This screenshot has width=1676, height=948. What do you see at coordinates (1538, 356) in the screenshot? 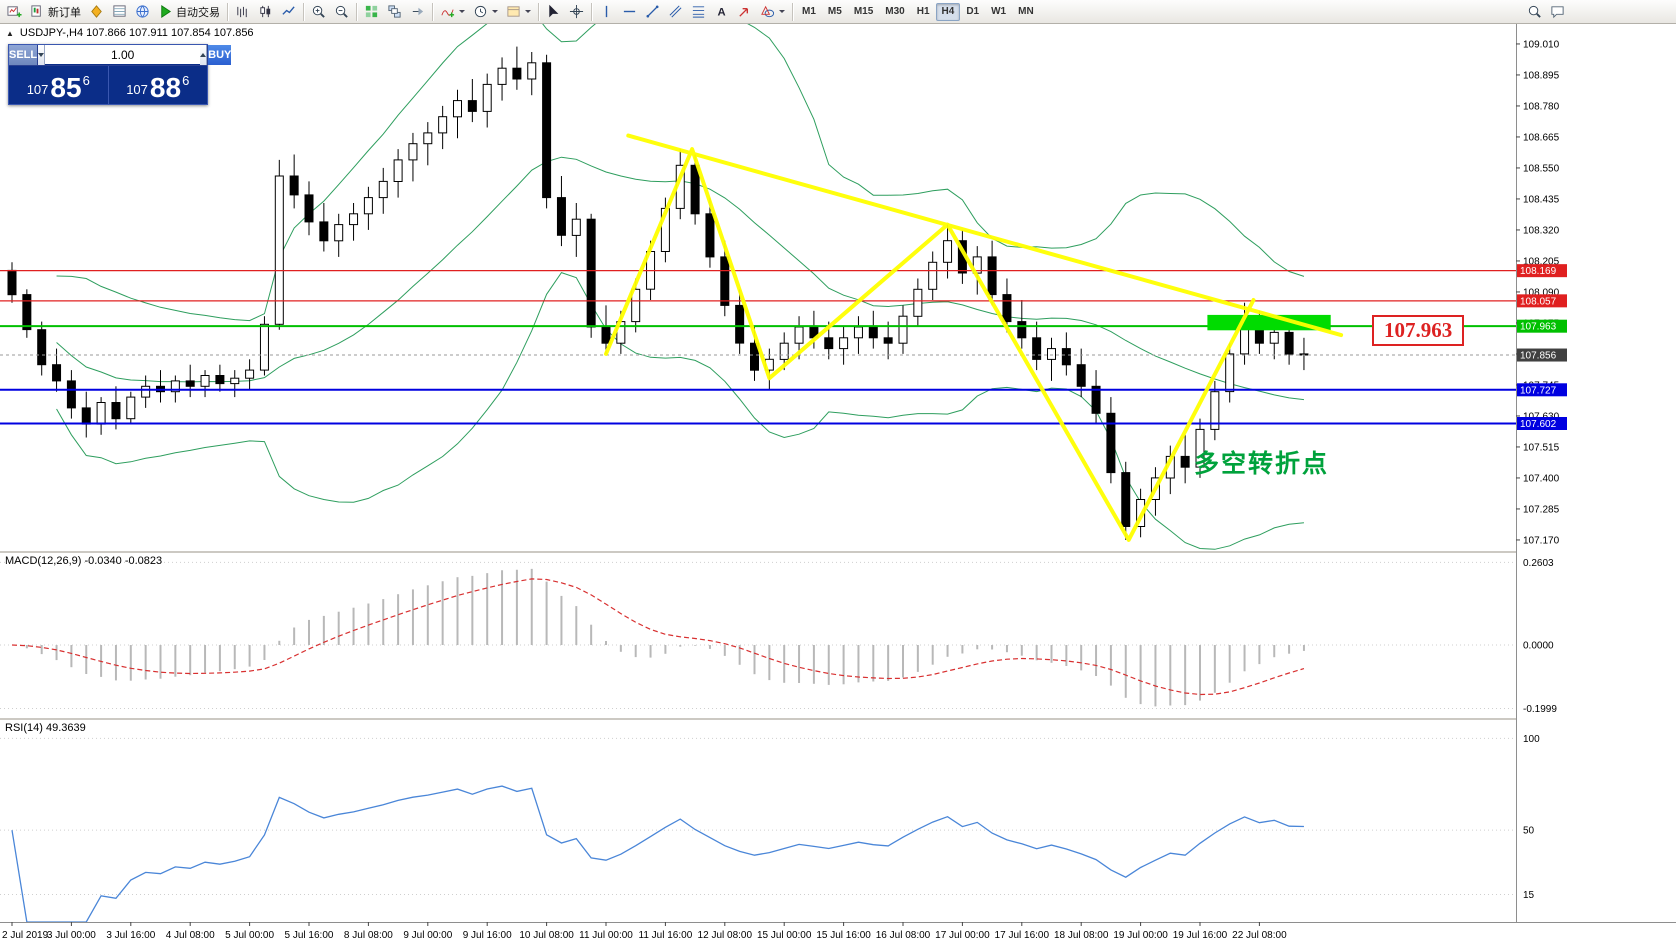
I see `svg-text: 107.856` at bounding box center [1538, 356].